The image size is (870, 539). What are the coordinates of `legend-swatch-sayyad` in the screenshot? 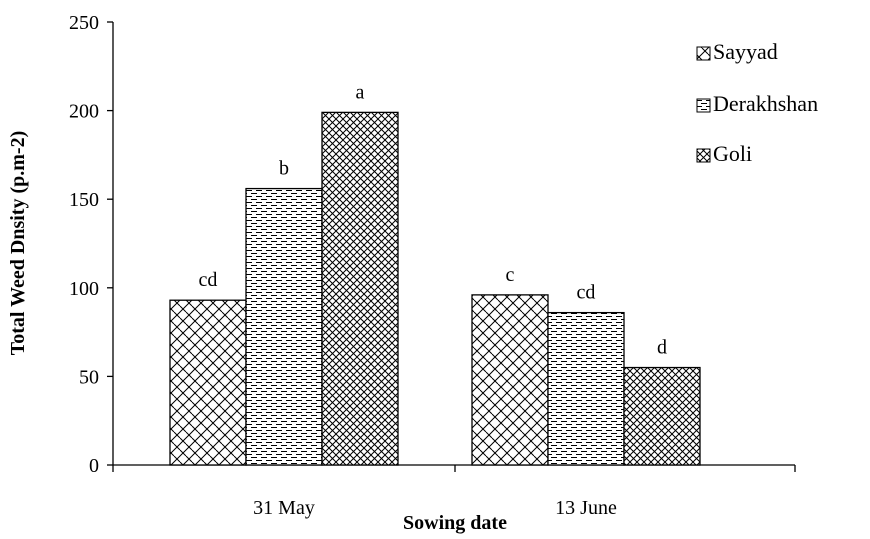 It's located at (703, 53).